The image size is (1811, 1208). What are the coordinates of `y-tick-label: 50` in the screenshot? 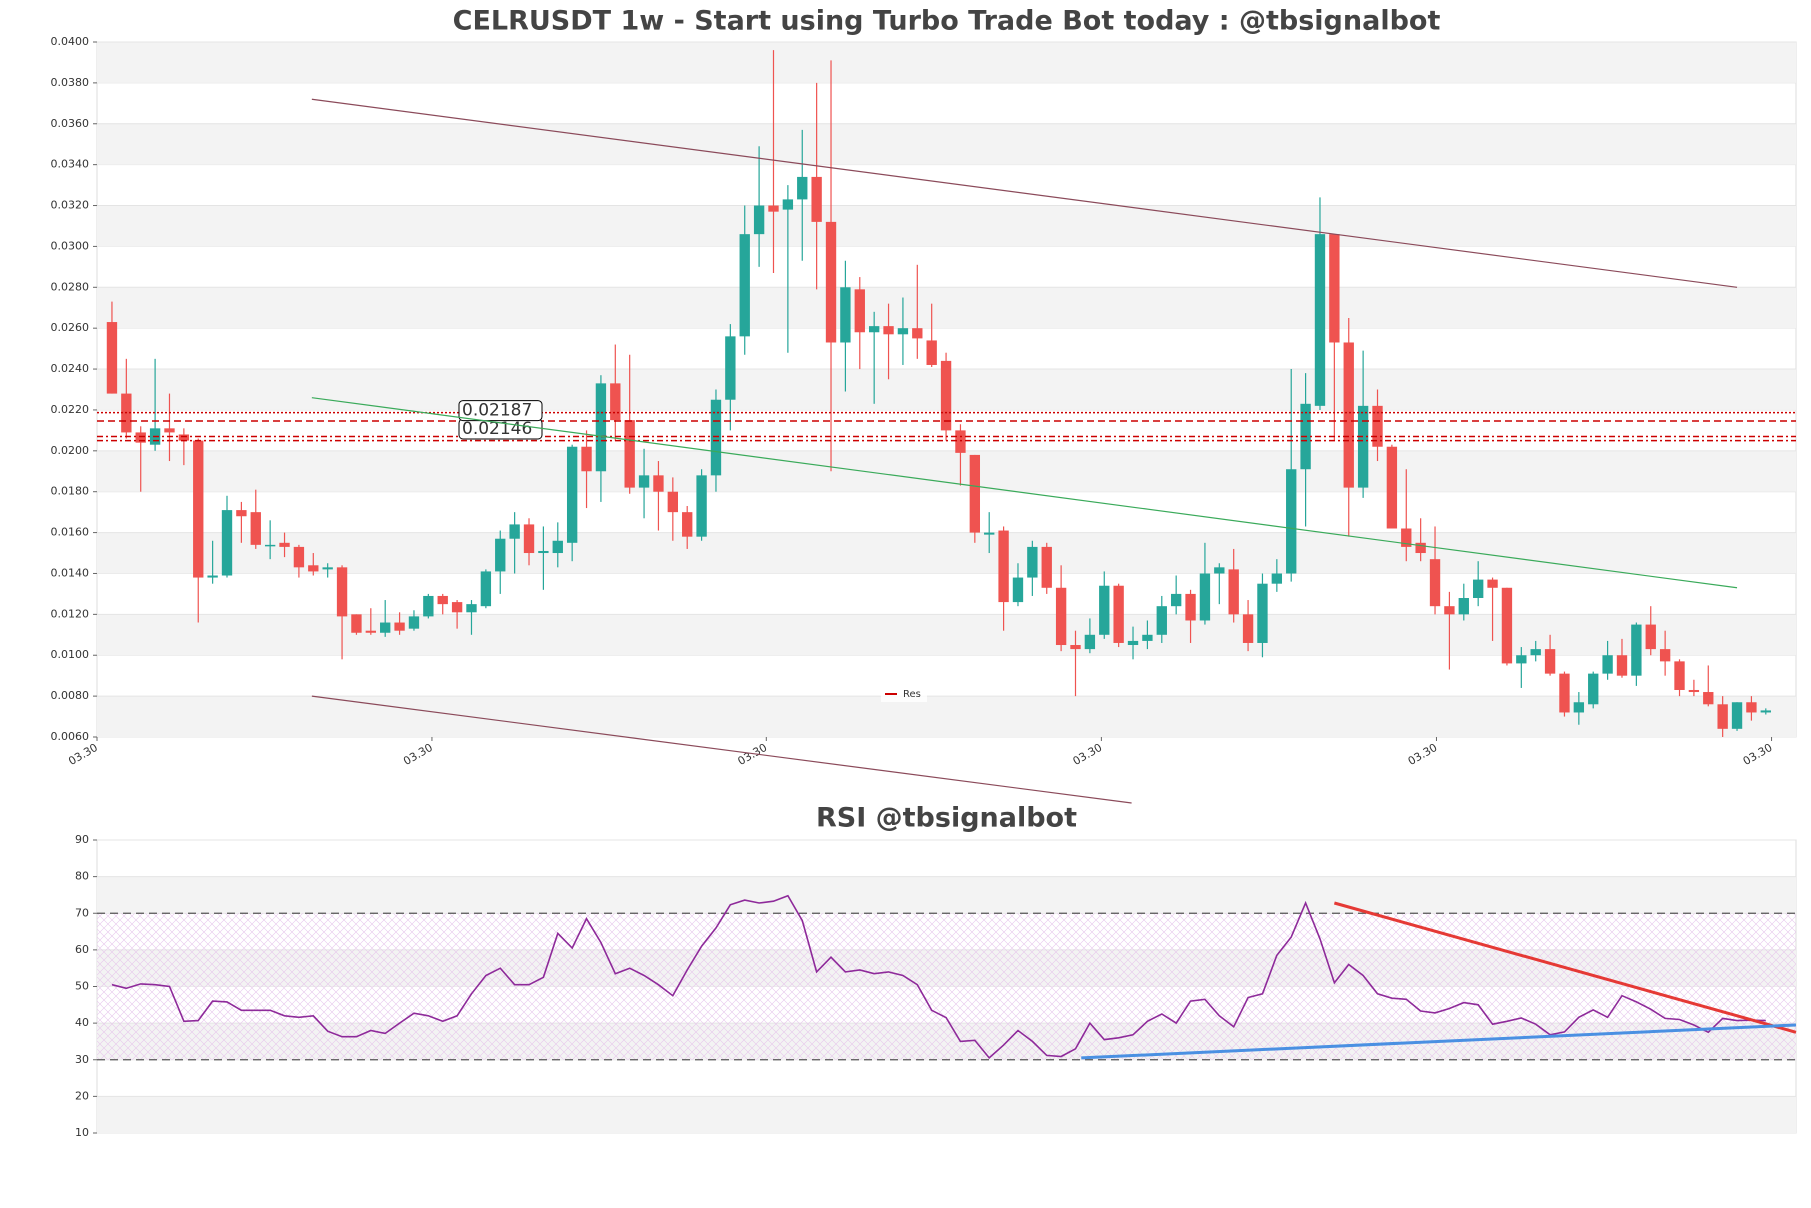 It's located at (82, 986).